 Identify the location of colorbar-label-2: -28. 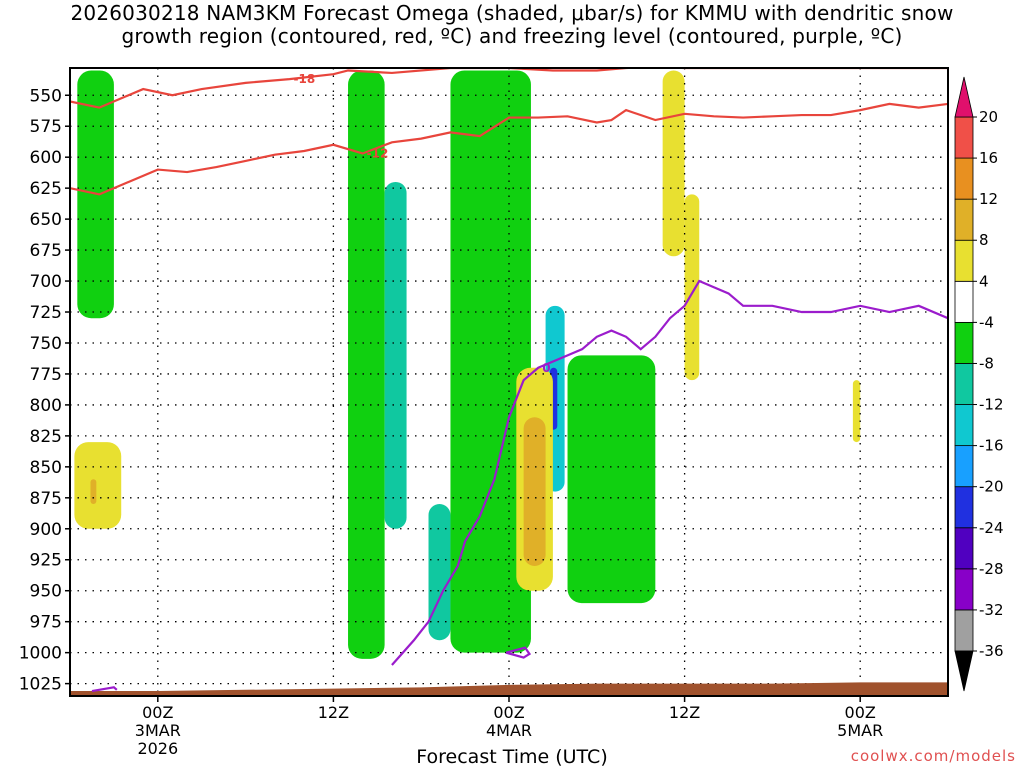
(991, 569).